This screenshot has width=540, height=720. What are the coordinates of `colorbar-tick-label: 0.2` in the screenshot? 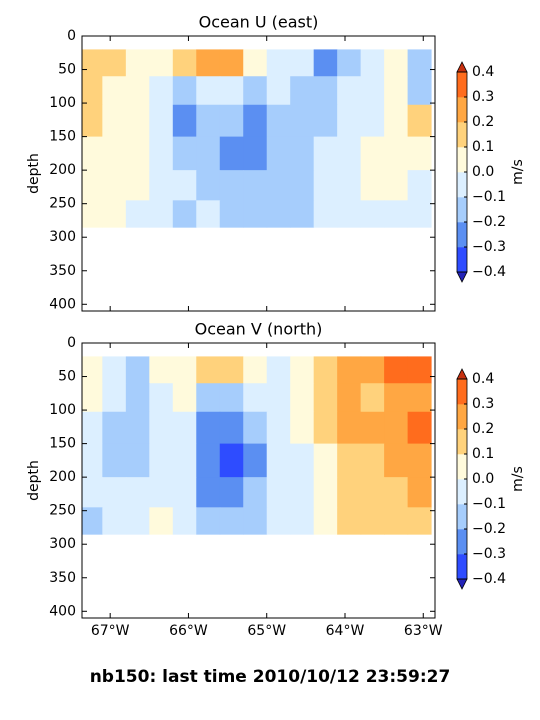 It's located at (483, 122).